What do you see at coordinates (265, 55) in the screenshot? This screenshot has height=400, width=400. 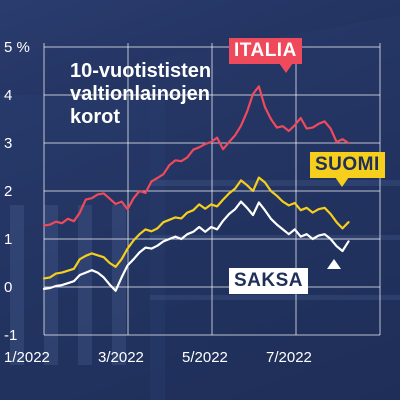 I see `legend-tag-italia: ITALIA` at bounding box center [265, 55].